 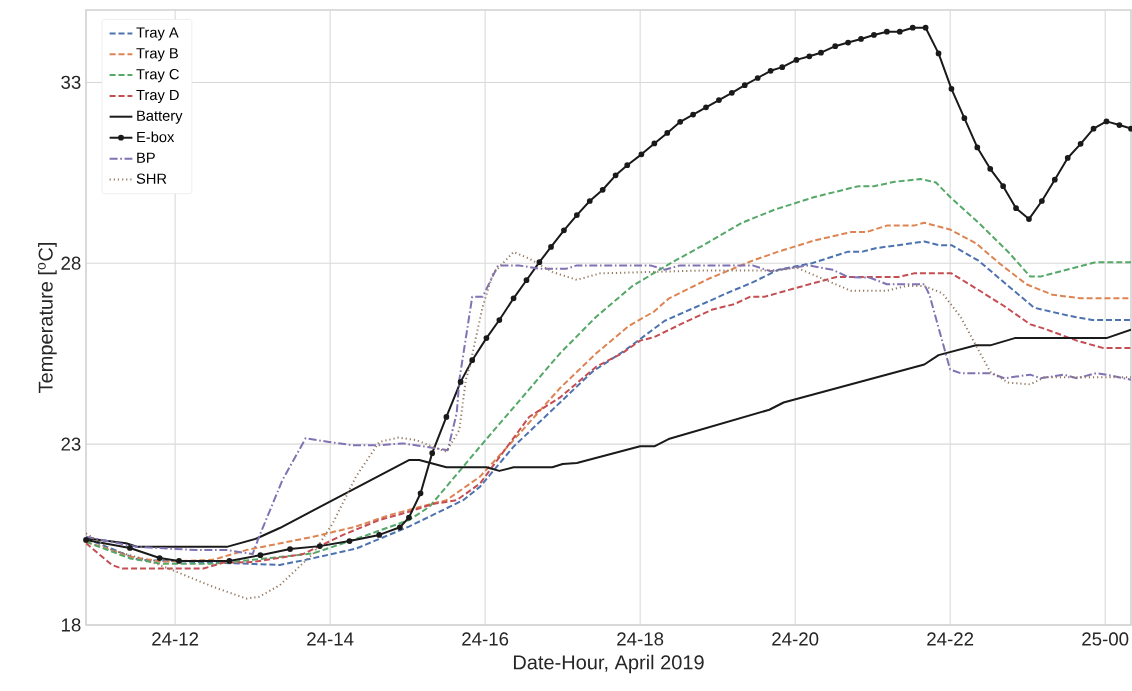 What do you see at coordinates (640, 639) in the screenshot?
I see `x-tick-label: 24-18` at bounding box center [640, 639].